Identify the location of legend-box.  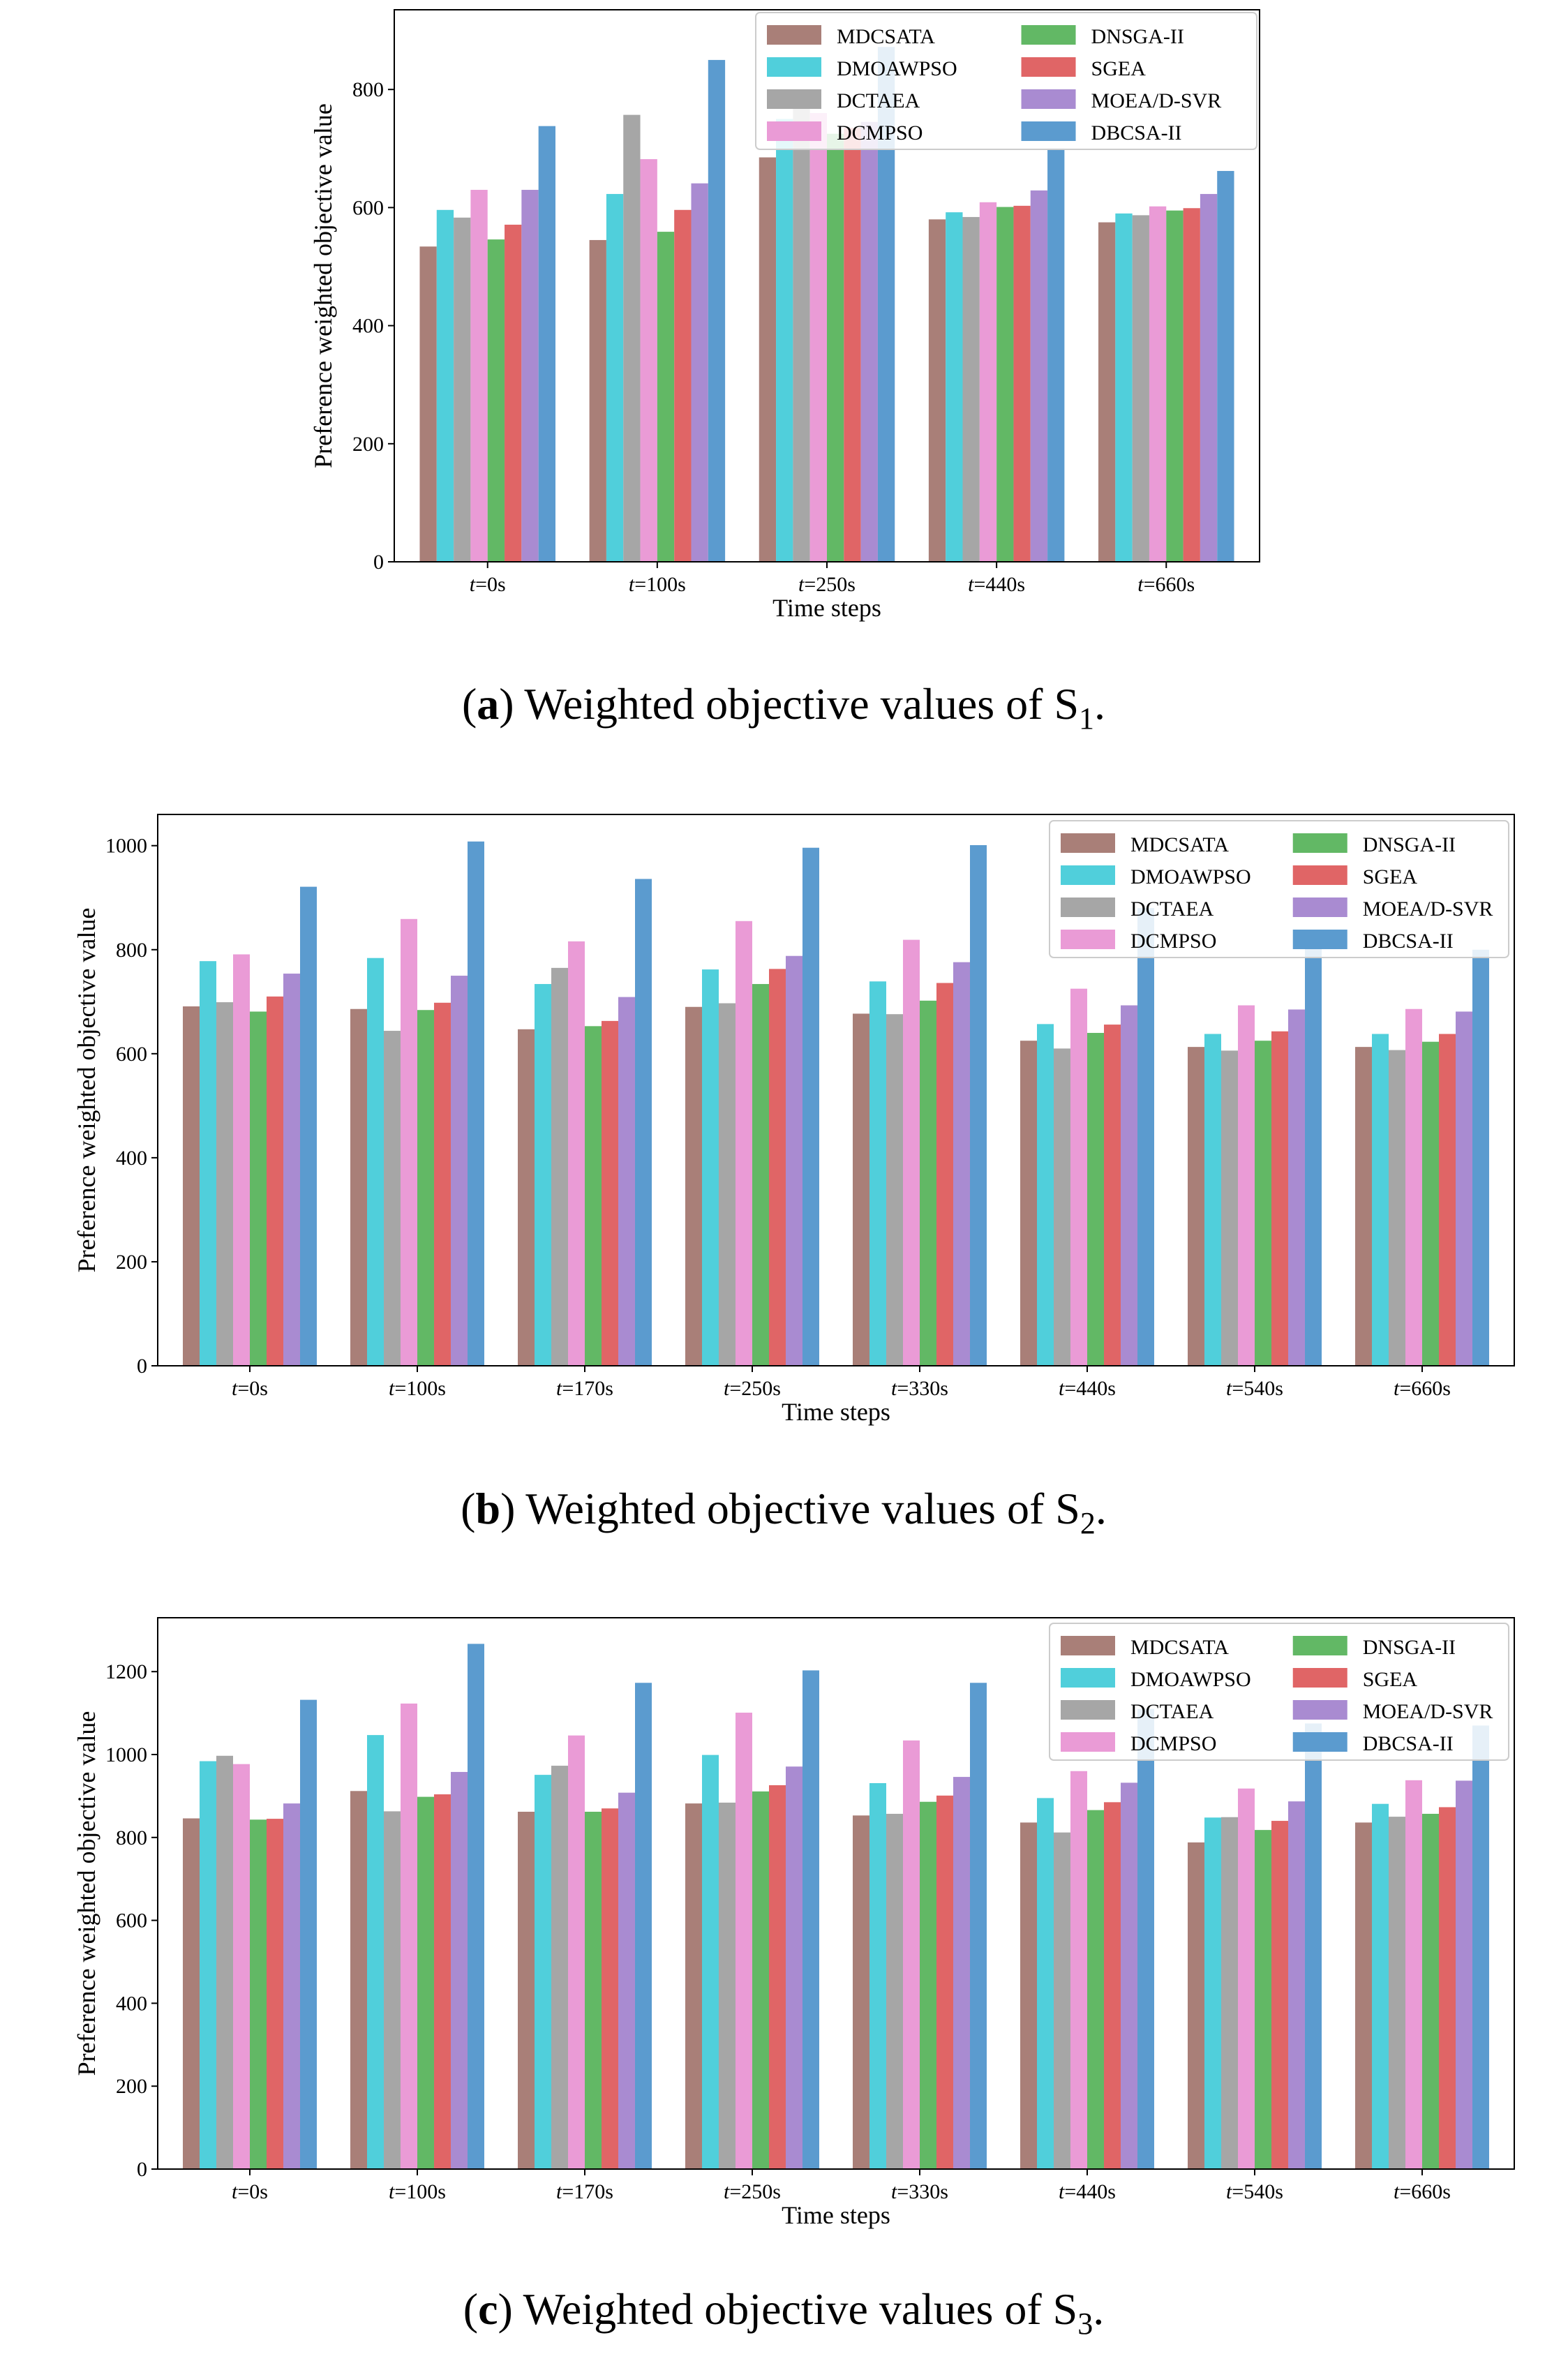
(1279, 1692).